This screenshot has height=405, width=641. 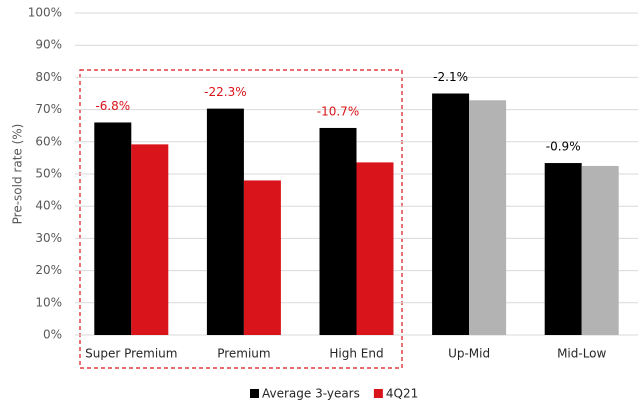 What do you see at coordinates (131, 354) in the screenshot?
I see `x-tick-label: Super Premium` at bounding box center [131, 354].